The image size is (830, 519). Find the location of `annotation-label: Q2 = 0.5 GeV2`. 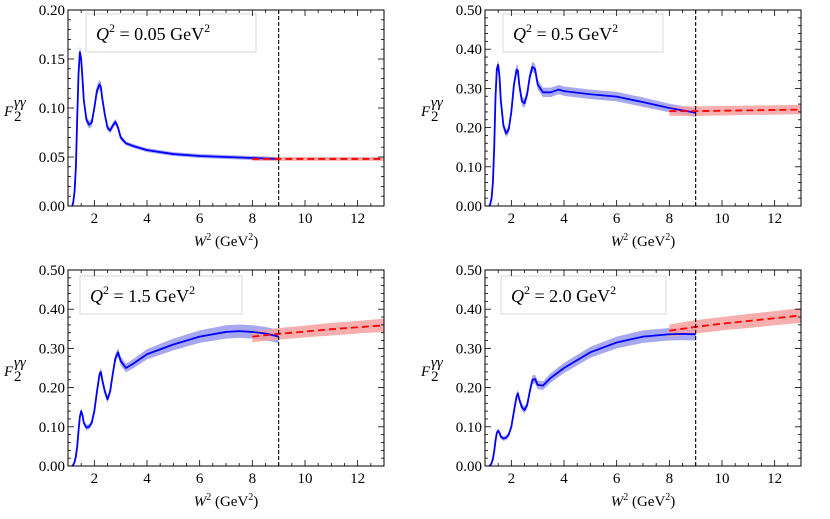

annotation-label: Q2 = 0.5 GeV2 is located at coordinates (565, 32).